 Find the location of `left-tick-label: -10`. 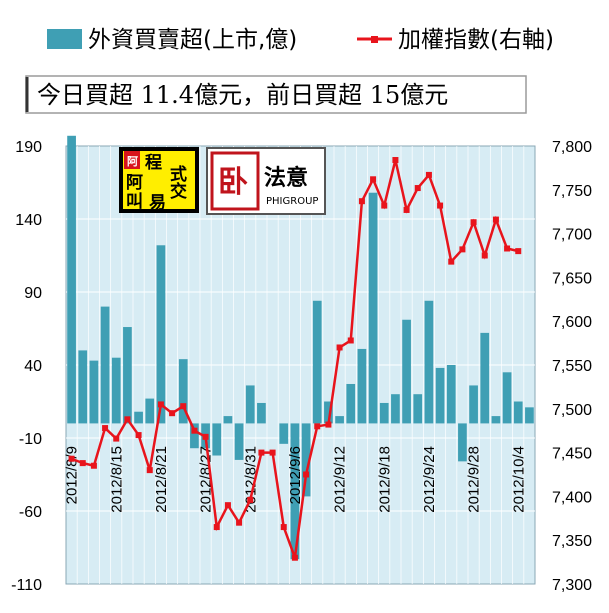

left-tick-label: -10 is located at coordinates (30, 439).